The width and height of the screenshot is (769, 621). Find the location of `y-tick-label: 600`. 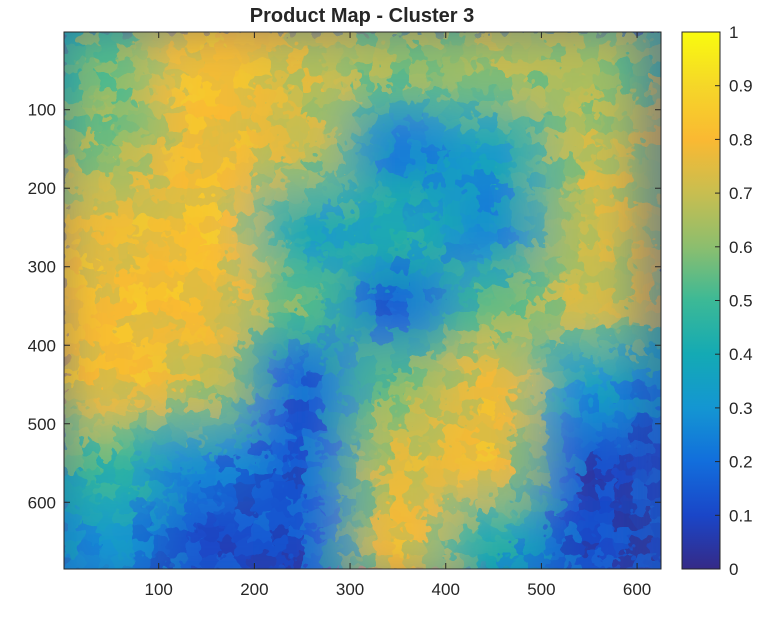

y-tick-label: 600 is located at coordinates (42, 502).